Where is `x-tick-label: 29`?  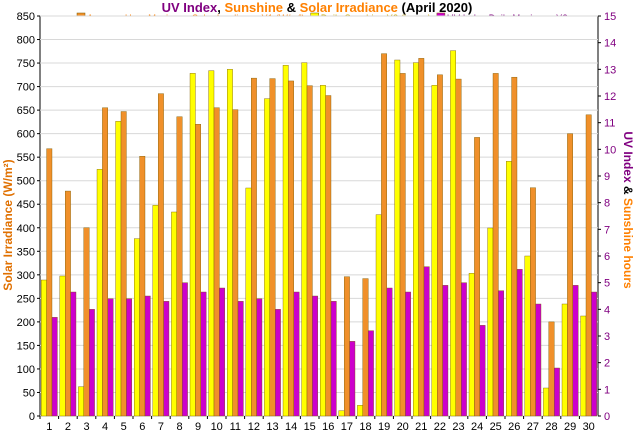
x-tick-label: 29 is located at coordinates (570, 427).